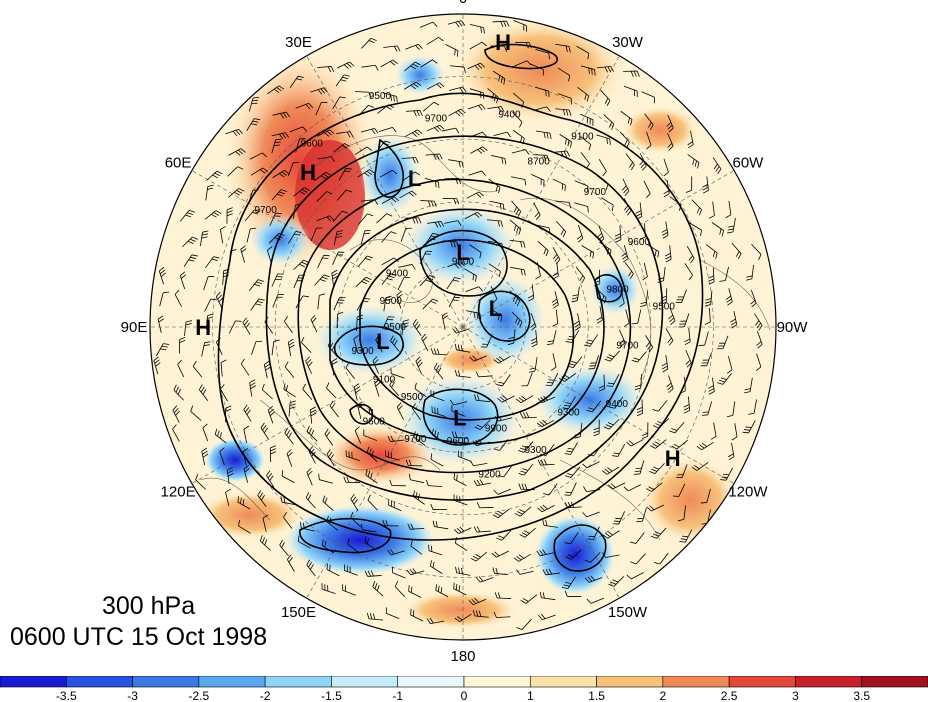  Describe the element at coordinates (463, 3) in the screenshot. I see `lon-label-0: 0` at that location.